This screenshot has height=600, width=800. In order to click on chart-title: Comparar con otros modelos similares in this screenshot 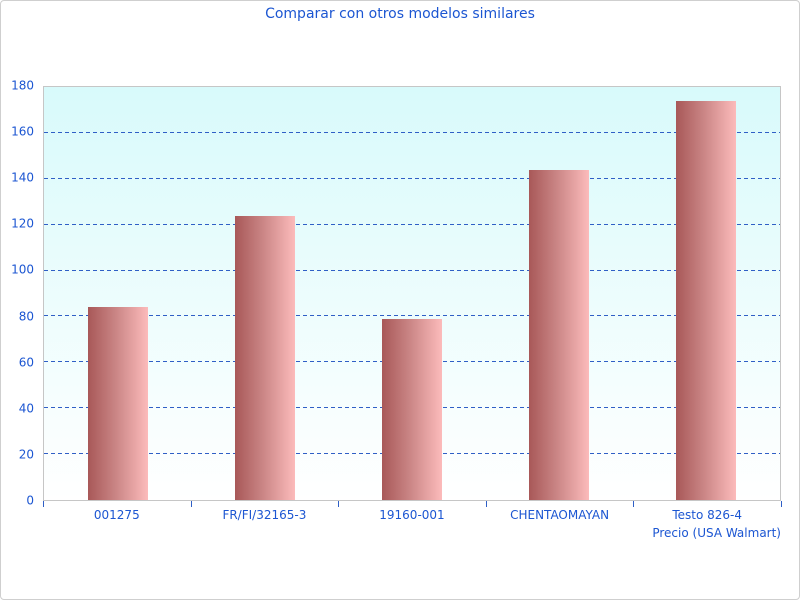, I will do `click(400, 14)`.